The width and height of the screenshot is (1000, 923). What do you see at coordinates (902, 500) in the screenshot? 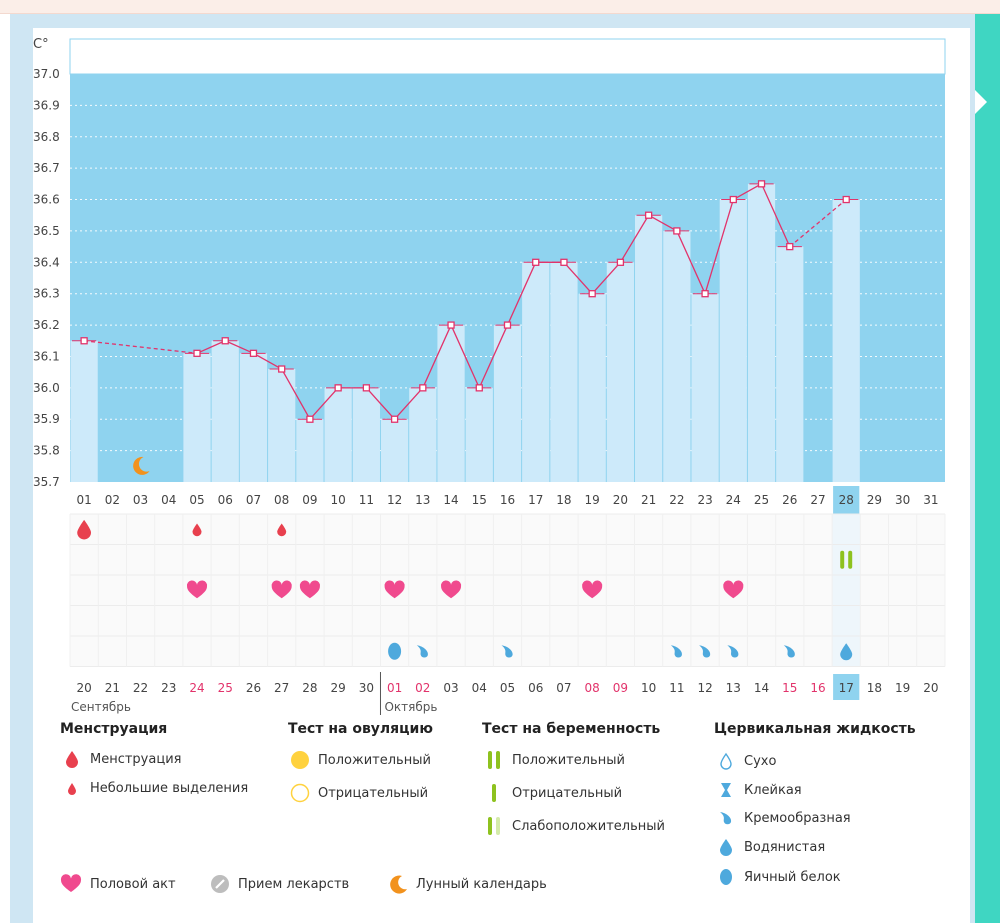
I see `cycle-day-label: 30` at bounding box center [902, 500].